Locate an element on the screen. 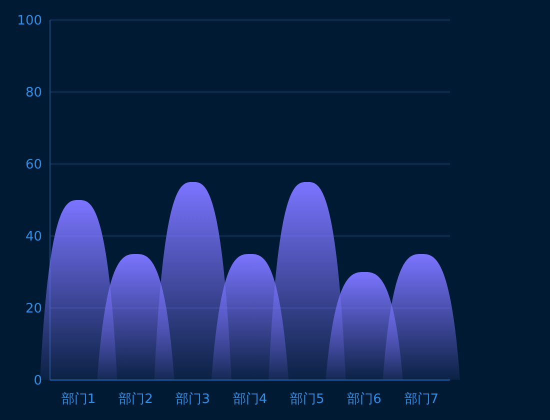 The height and width of the screenshot is (420, 550). x-tick-label: 部门2 is located at coordinates (135, 399).